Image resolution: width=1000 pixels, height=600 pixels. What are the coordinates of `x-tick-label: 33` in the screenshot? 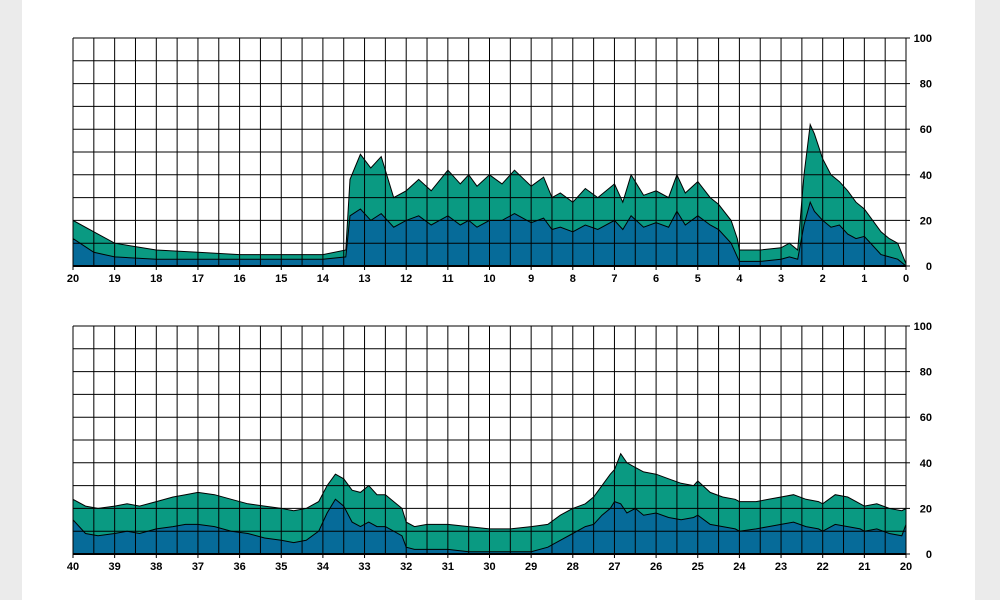 It's located at (364, 567).